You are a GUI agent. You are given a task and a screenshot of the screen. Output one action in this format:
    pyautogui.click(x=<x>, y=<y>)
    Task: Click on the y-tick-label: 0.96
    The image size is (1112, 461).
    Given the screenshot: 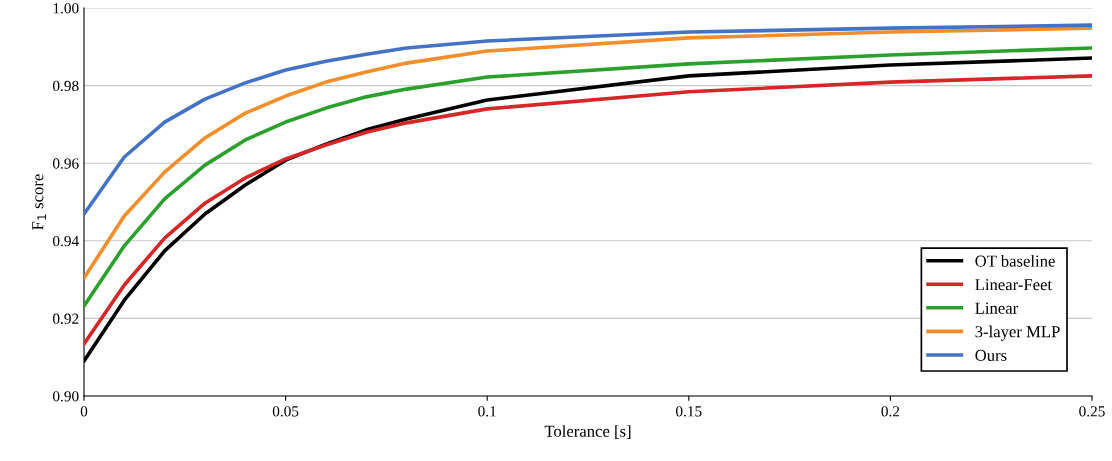 What is the action you would take?
    pyautogui.click(x=65, y=163)
    